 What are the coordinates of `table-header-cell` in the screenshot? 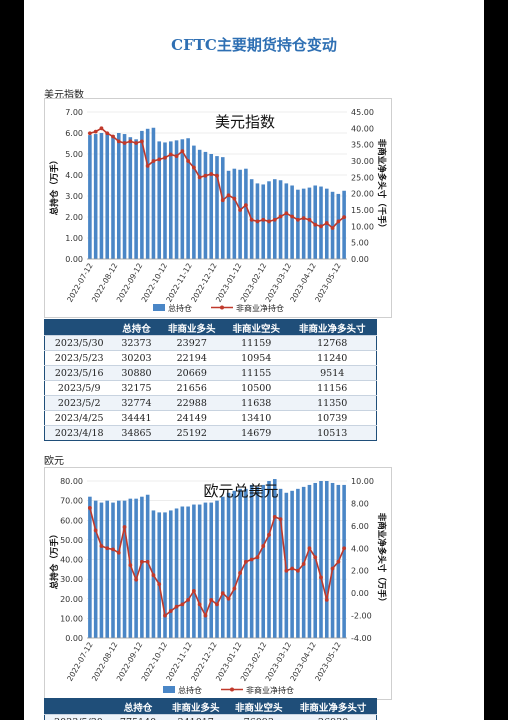 It's located at (78, 706).